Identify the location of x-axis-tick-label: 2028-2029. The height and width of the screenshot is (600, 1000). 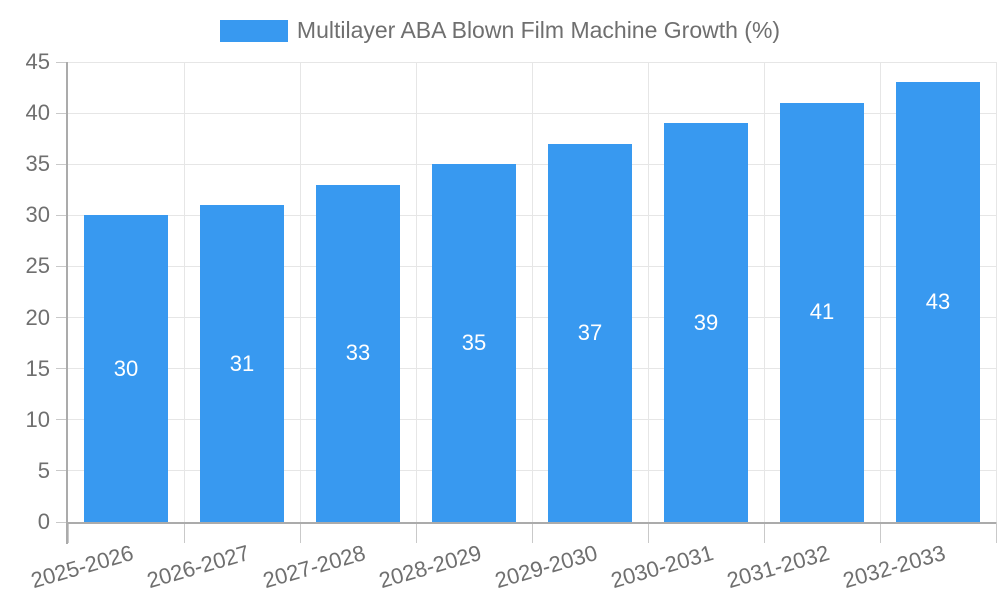
(429, 567).